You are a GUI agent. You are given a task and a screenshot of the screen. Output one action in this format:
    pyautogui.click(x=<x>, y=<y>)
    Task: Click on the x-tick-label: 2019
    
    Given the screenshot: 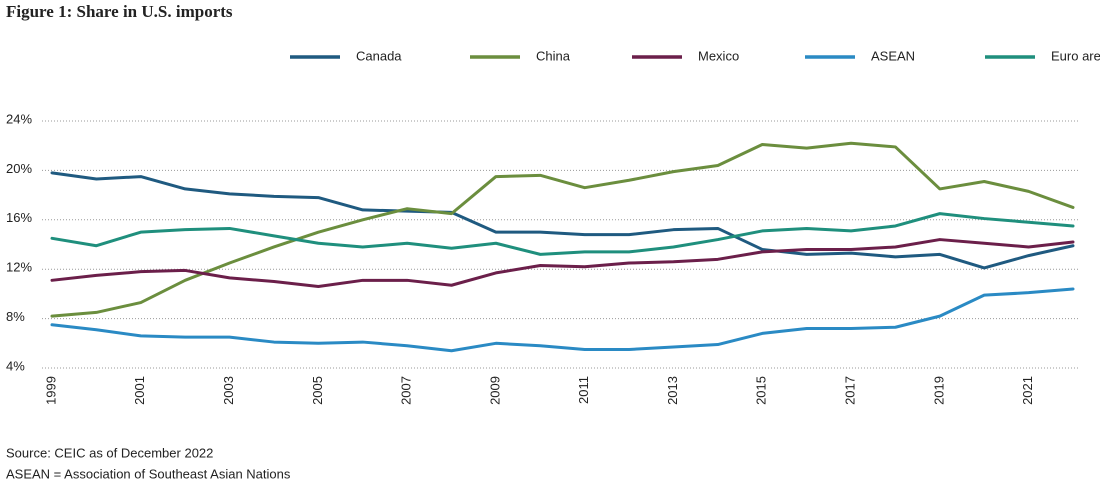 What is the action you would take?
    pyautogui.click(x=938, y=390)
    